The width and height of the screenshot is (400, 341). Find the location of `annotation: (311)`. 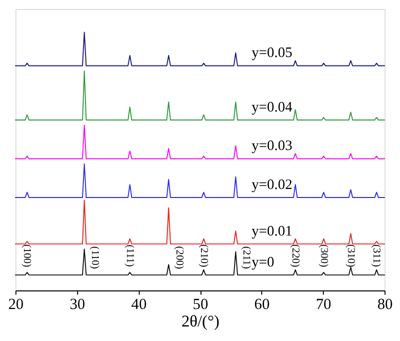

annotation: (311) is located at coordinates (376, 256).